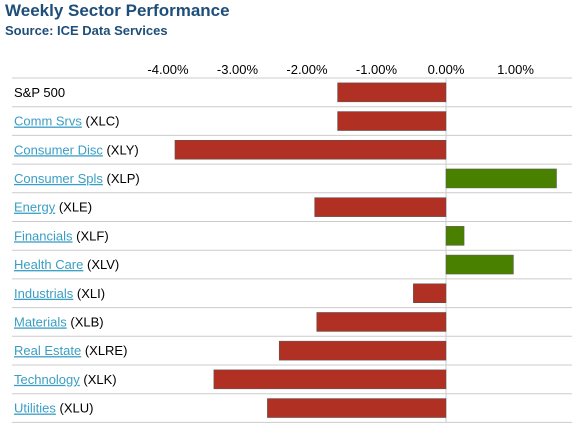  I want to click on row-label: Consumer Spls (XLP), so click(77, 178).